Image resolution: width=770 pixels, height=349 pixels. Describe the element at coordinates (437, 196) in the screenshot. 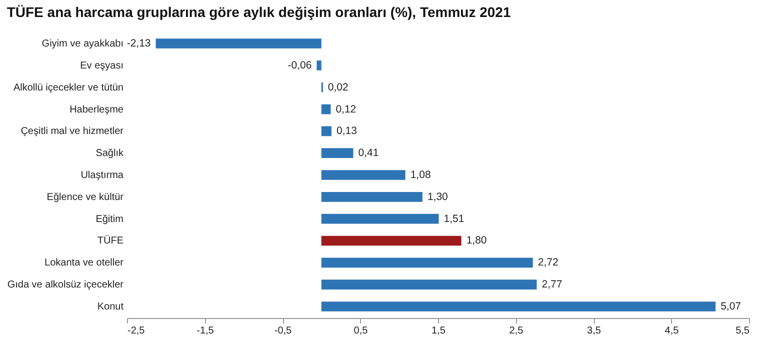

I see `data-label: 1,30` at that location.